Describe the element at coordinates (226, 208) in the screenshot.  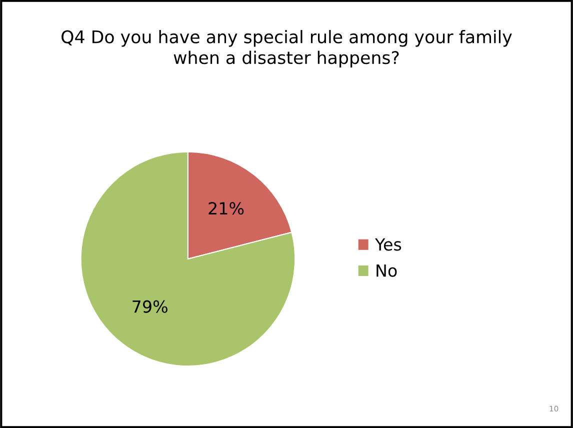
I see `data-label: 21%` at that location.